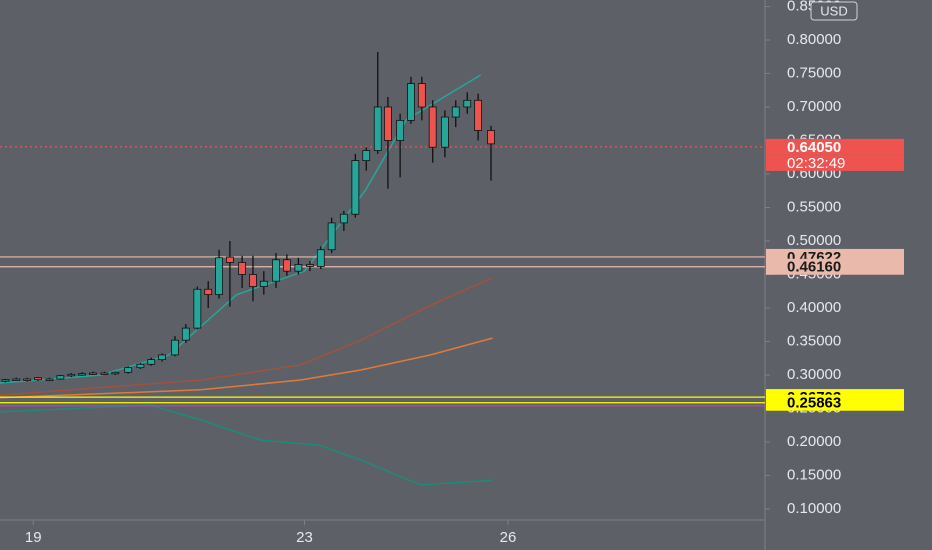  What do you see at coordinates (304, 537) in the screenshot?
I see `x-tick-label: 23` at bounding box center [304, 537].